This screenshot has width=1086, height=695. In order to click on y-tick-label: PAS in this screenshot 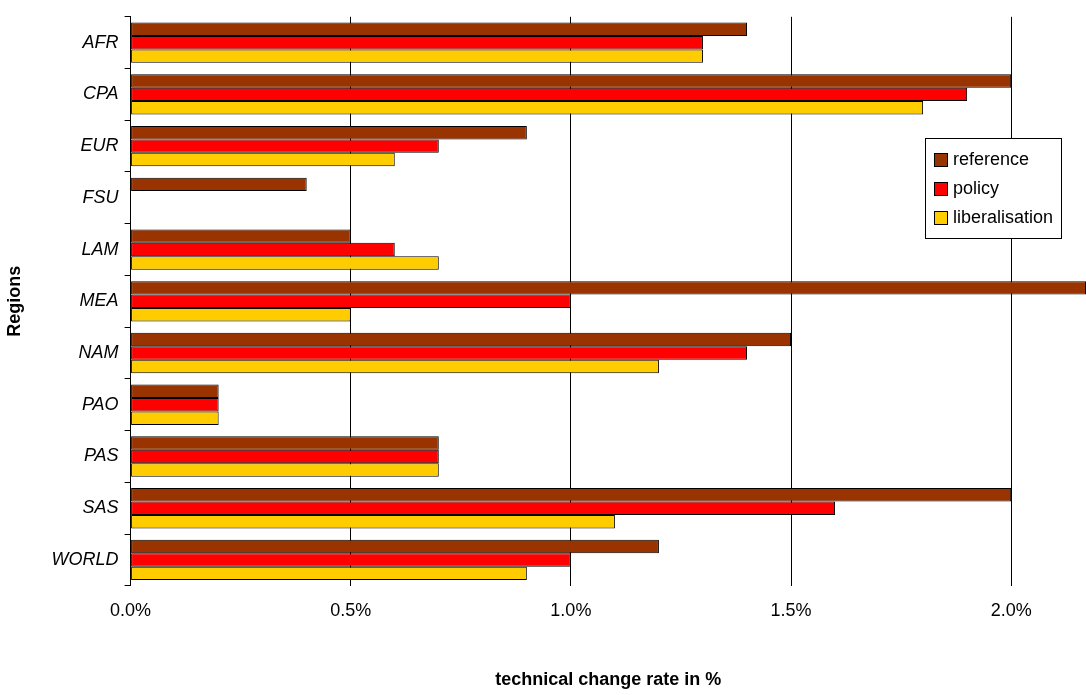, I will do `click(101, 455)`.